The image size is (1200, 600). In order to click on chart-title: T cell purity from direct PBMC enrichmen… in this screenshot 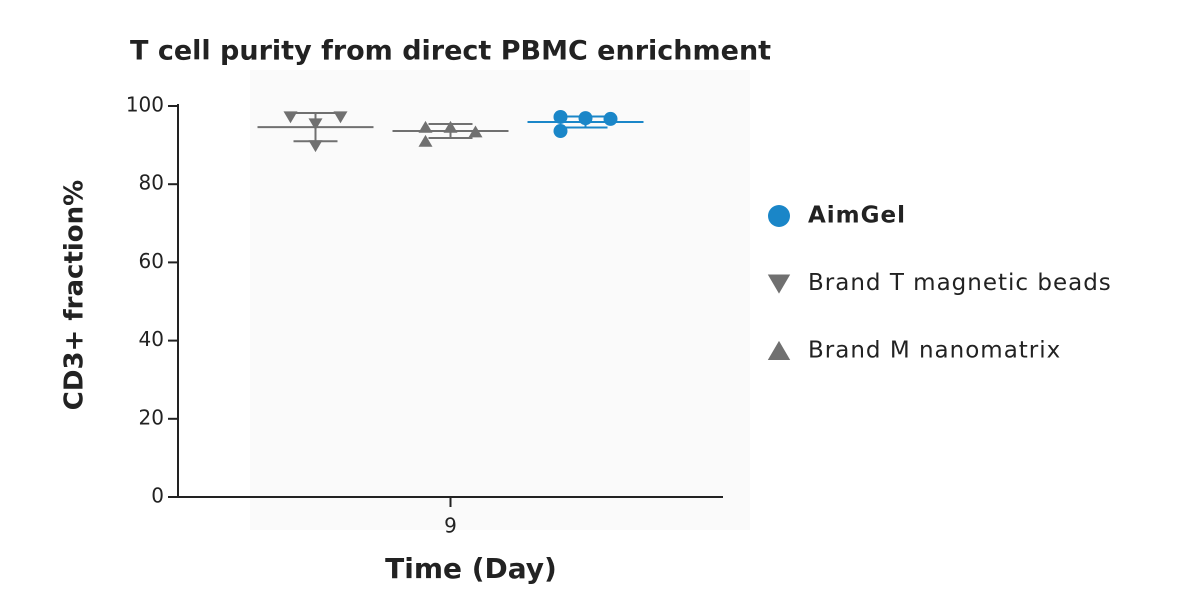, I will do `click(450, 51)`.